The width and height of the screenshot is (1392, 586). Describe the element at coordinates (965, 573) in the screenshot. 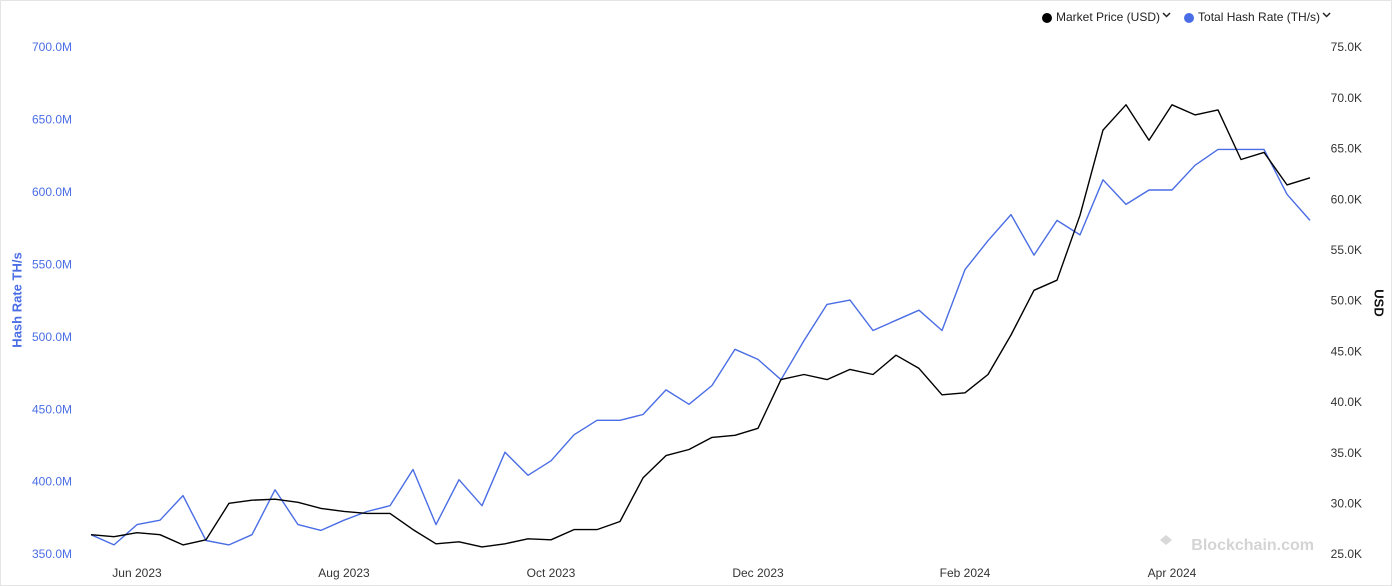

I see `x-tick-label: Feb 2024` at that location.